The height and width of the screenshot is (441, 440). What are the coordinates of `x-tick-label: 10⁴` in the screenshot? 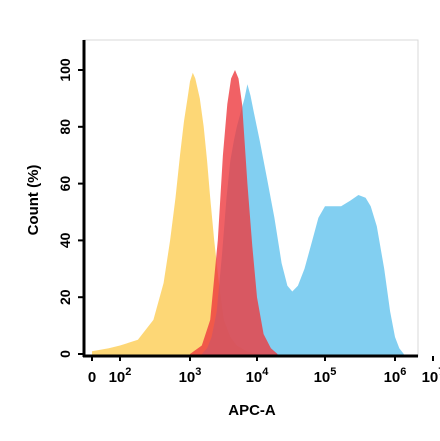 It's located at (258, 376).